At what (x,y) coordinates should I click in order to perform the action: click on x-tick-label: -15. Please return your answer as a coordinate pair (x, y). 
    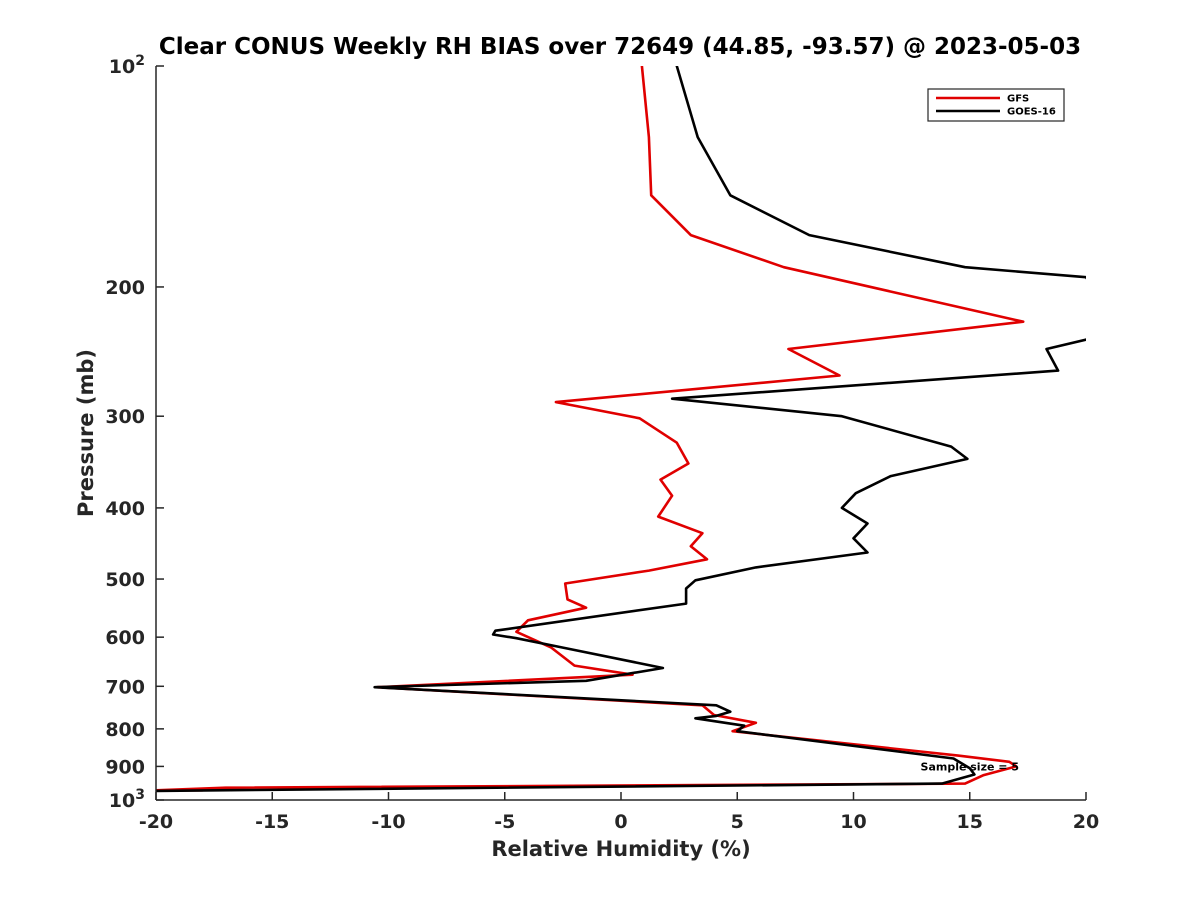
    Looking at the image, I should click on (272, 822).